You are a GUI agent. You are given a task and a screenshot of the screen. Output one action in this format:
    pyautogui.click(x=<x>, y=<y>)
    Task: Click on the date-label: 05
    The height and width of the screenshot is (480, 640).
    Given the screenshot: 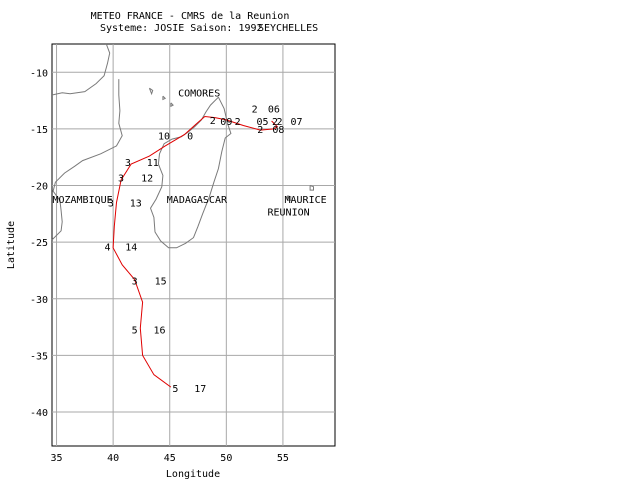 What is the action you would take?
    pyautogui.click(x=263, y=122)
    